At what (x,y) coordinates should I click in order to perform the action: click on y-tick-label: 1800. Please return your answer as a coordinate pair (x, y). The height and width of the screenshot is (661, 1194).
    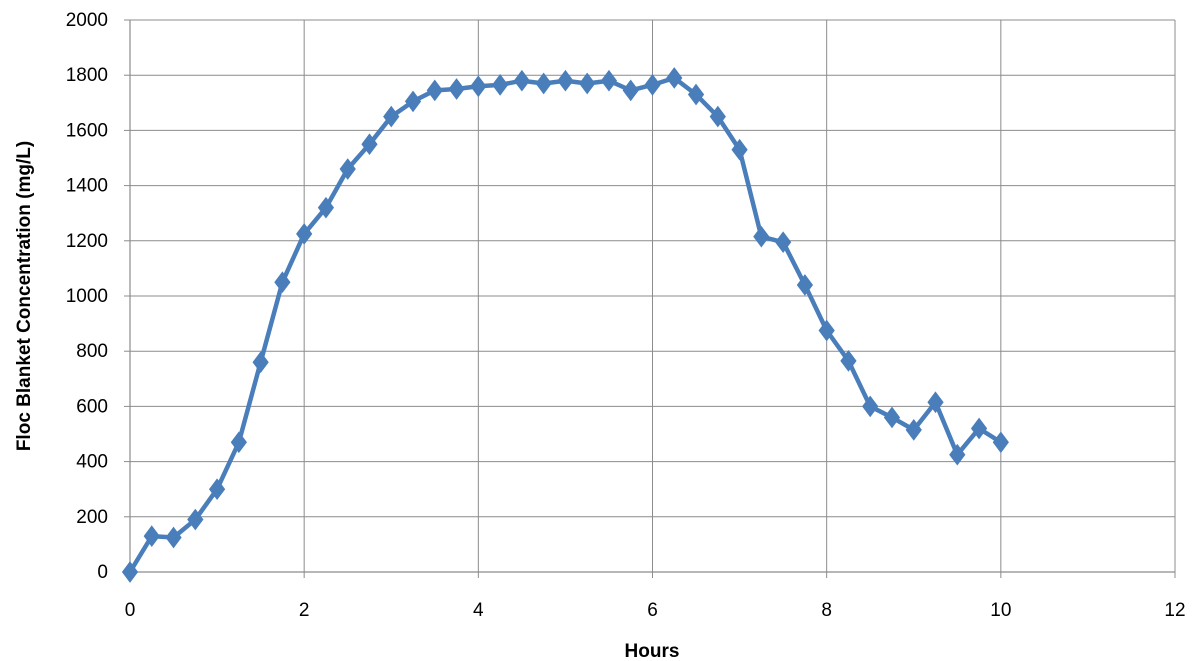
    Looking at the image, I should click on (87, 75).